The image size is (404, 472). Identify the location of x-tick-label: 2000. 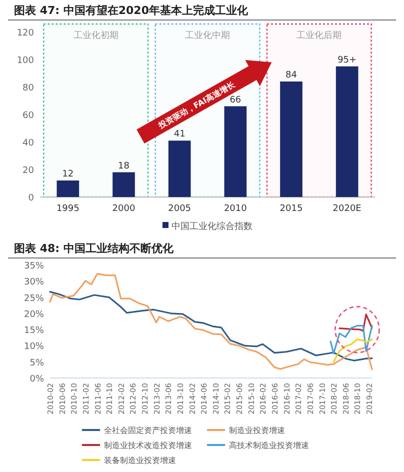
(124, 209).